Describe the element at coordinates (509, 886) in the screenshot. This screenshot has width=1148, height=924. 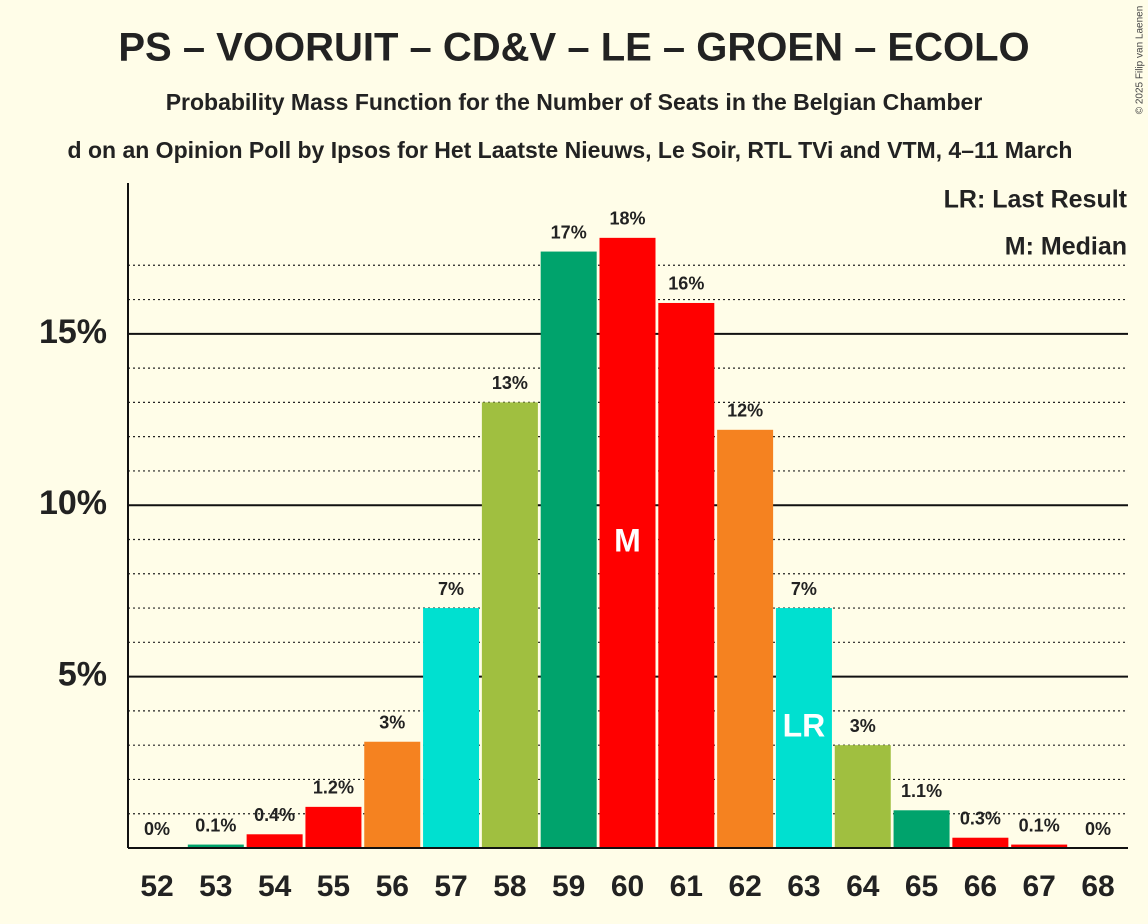
I see `x-tick-label: 58` at that location.